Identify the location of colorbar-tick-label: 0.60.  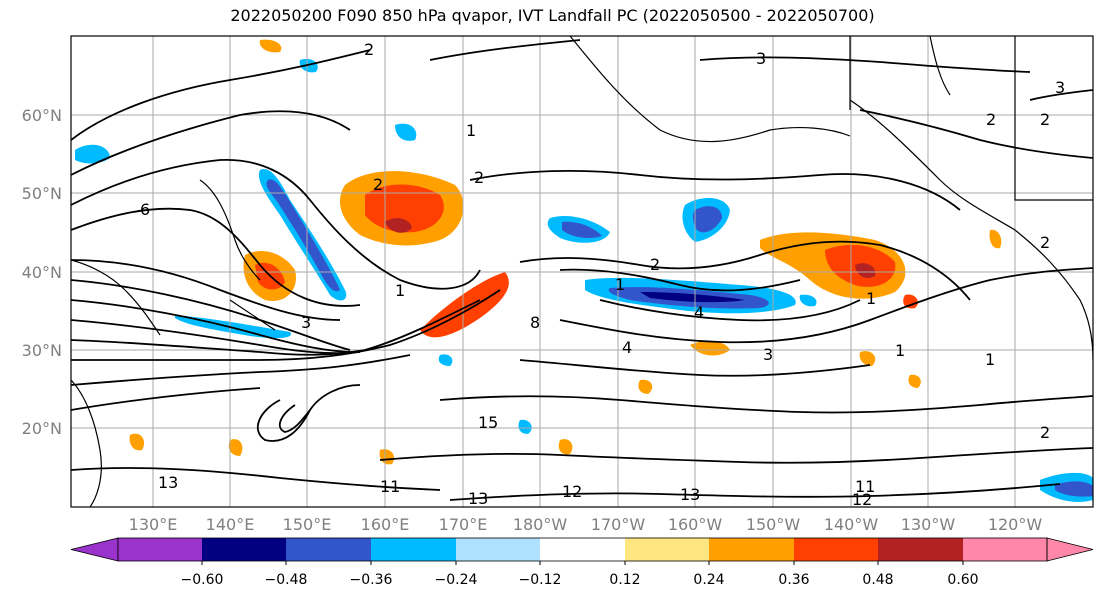
(962, 580).